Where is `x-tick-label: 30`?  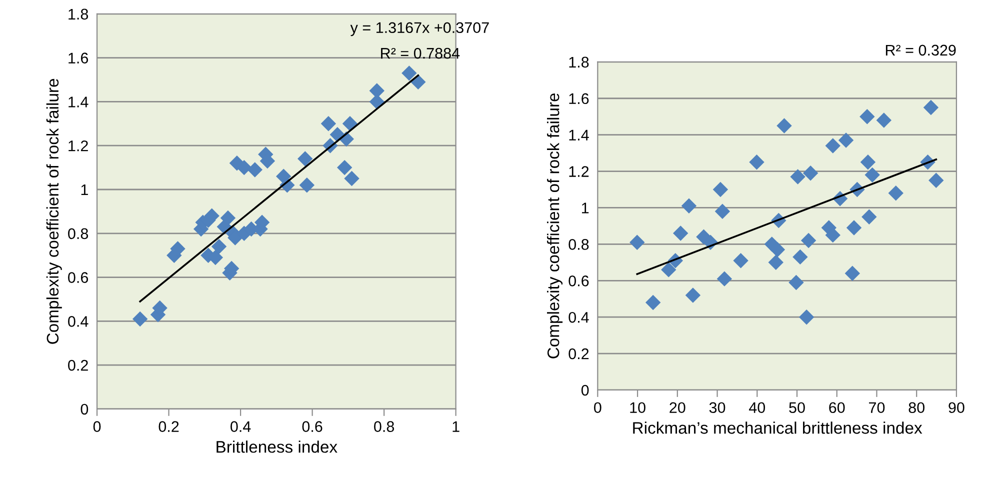 x-tick-label: 30 is located at coordinates (717, 408).